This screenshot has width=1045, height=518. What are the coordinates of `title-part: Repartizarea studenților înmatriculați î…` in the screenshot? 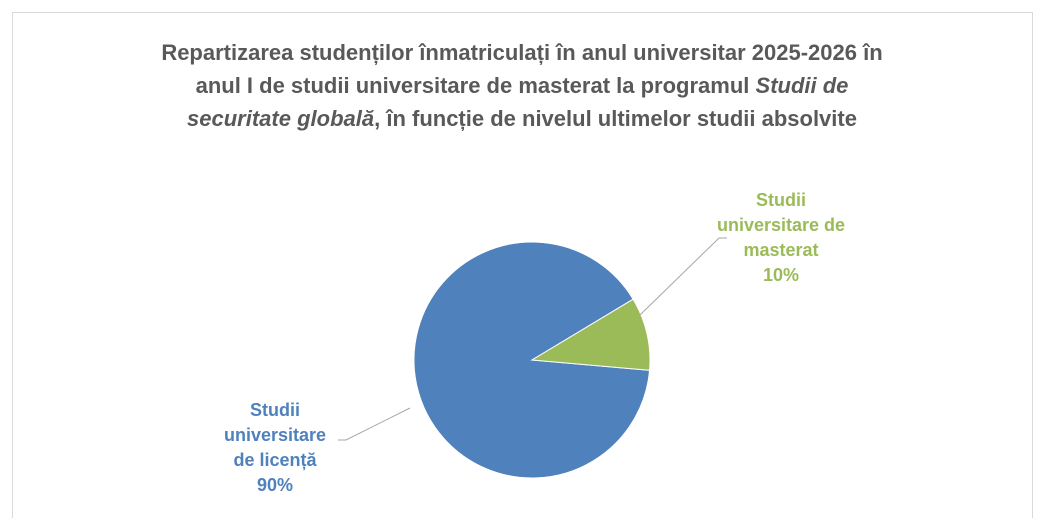 It's located at (522, 69).